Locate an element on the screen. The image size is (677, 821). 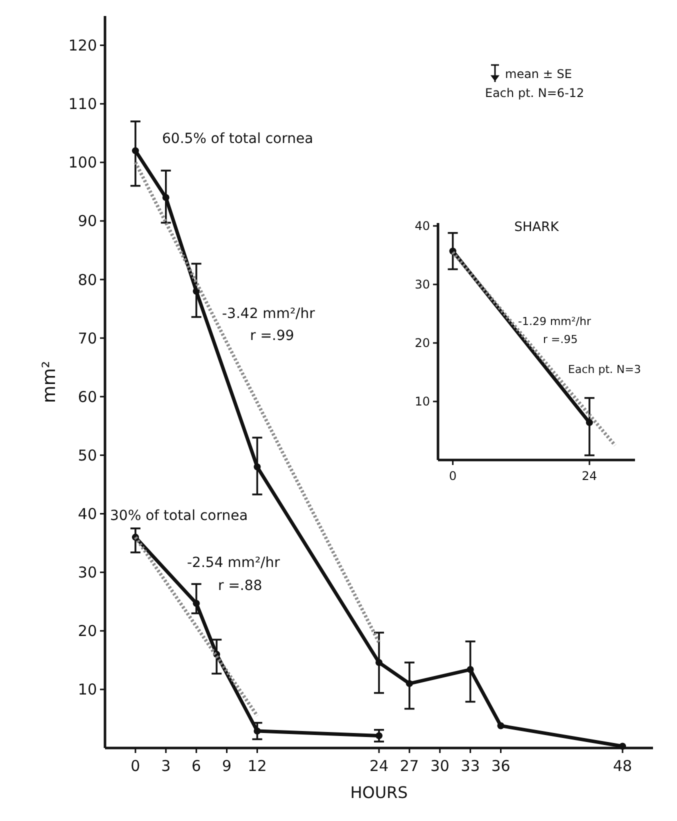
y-tick-label: 110 is located at coordinates (82, 104).